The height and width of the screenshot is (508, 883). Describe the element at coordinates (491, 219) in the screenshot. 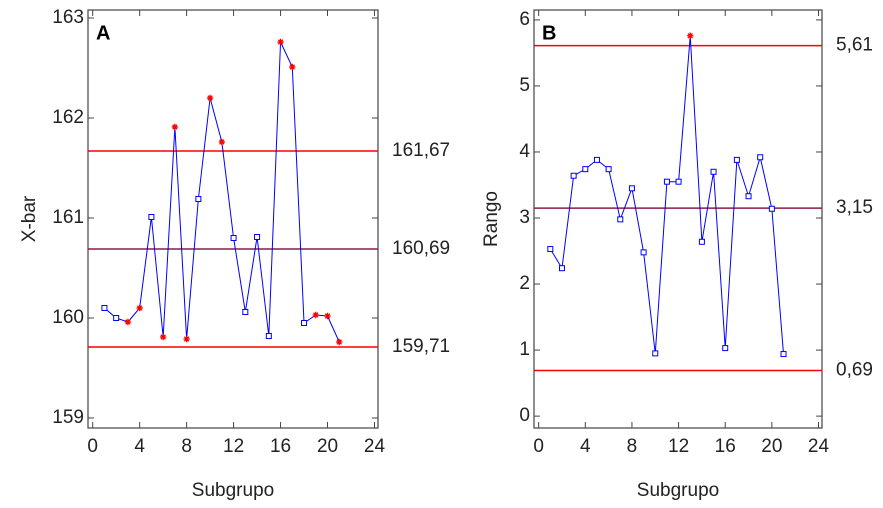

I see `y-axis-title: Rango` at that location.